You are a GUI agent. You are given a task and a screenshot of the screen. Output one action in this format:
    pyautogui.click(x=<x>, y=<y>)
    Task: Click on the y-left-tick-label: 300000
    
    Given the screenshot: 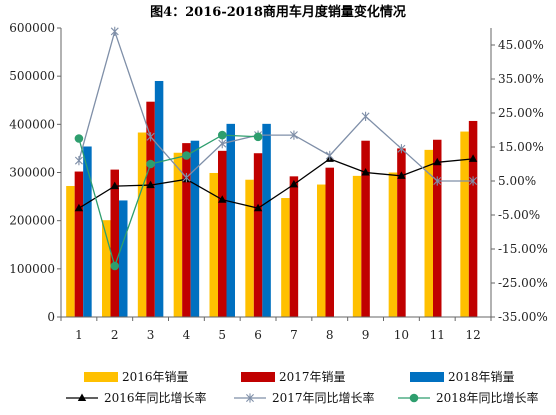 What is the action you would take?
    pyautogui.click(x=32, y=173)
    